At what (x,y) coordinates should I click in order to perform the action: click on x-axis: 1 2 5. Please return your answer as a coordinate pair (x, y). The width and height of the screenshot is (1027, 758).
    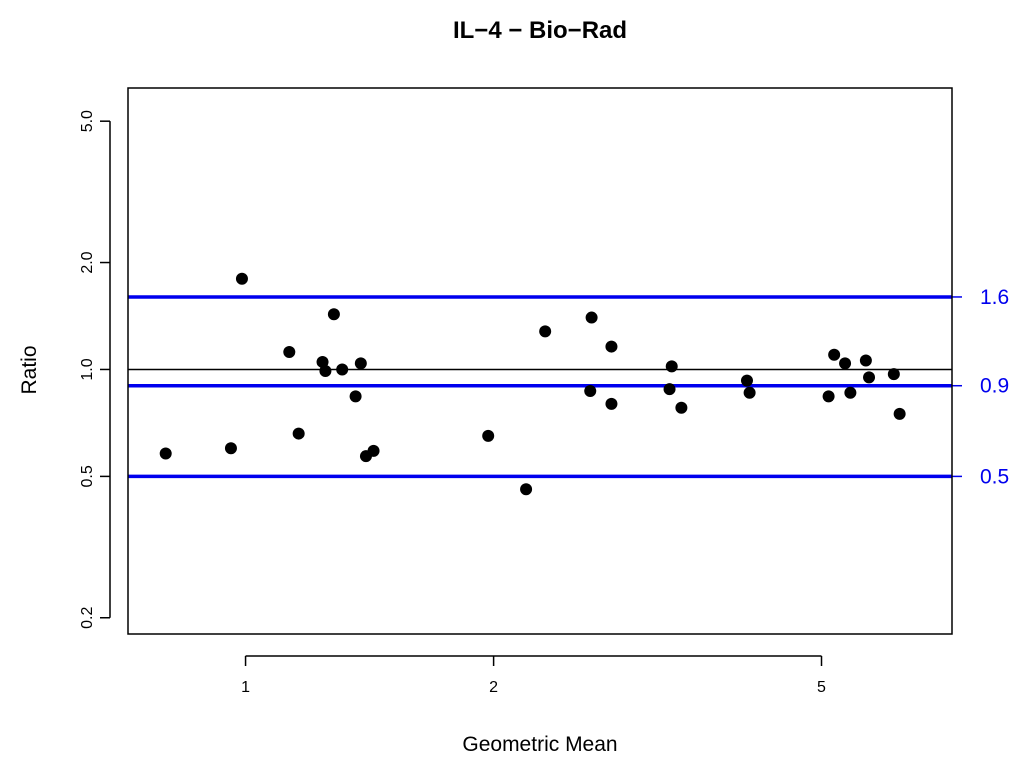
    Looking at the image, I should click on (533, 675).